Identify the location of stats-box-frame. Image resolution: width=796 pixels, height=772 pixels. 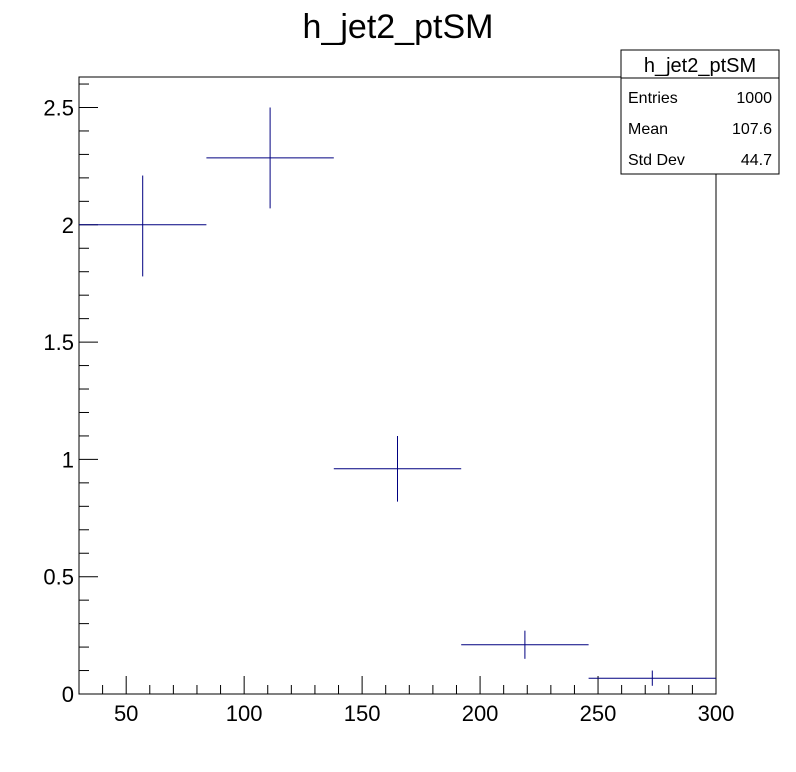
(700, 112).